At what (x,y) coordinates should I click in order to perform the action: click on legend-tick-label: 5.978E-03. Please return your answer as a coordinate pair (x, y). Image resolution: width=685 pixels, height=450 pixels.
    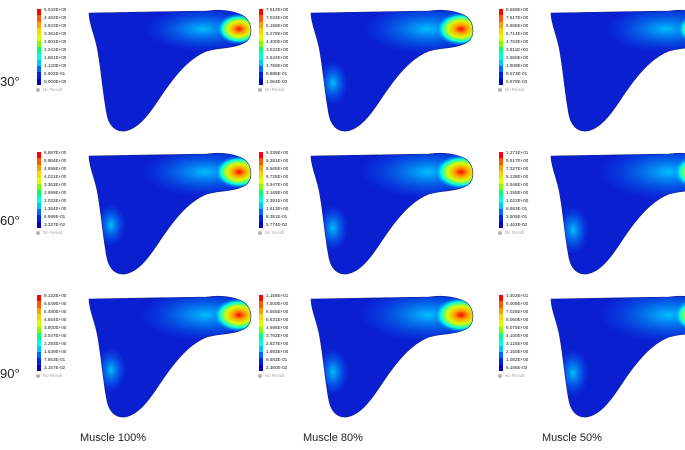
    Looking at the image, I should click on (517, 81).